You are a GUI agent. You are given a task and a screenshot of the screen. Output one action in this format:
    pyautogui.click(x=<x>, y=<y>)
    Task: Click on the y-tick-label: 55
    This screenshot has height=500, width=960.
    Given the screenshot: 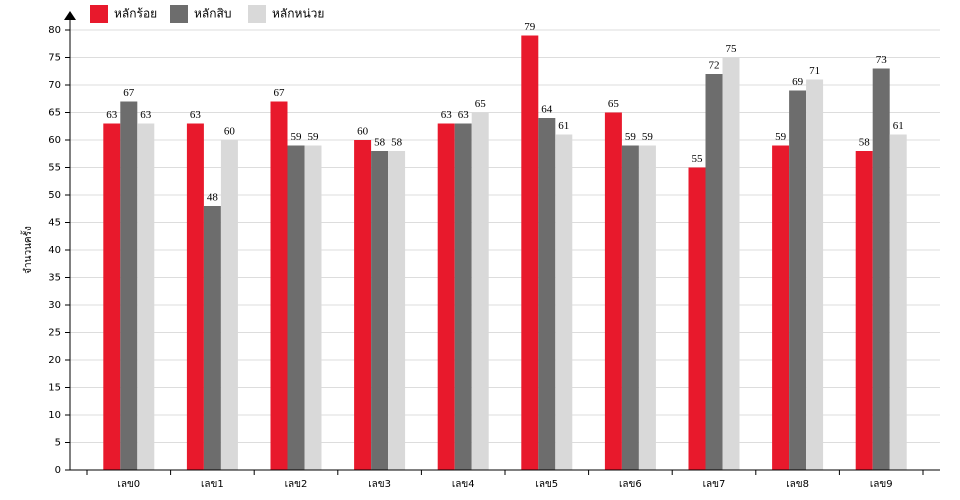 What is the action you would take?
    pyautogui.click(x=54, y=168)
    